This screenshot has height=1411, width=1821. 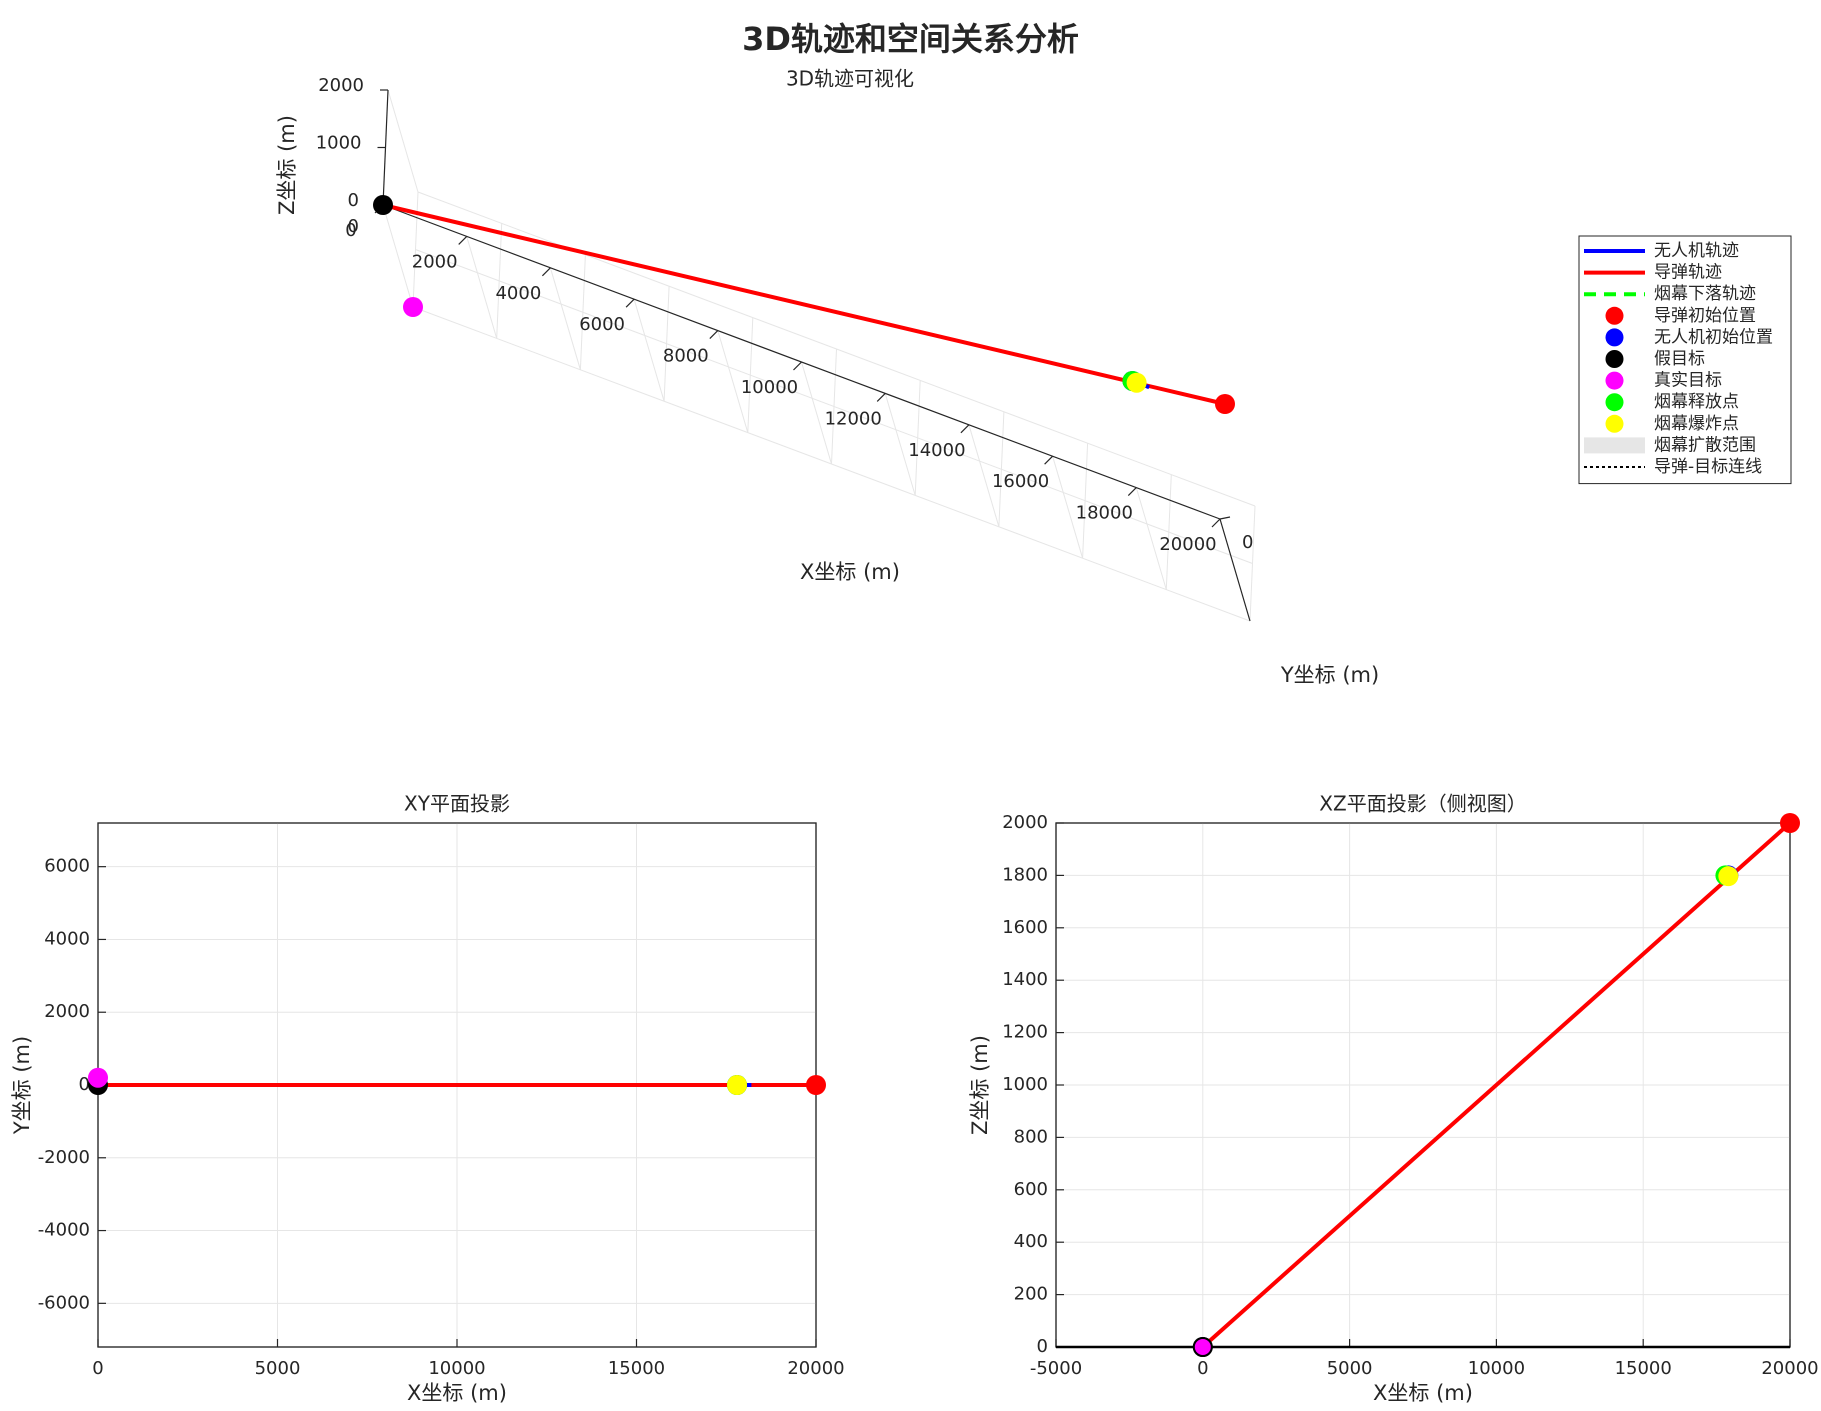 What do you see at coordinates (1496, 1368) in the screenshot?
I see `xz-x-tick-label: 10000` at bounding box center [1496, 1368].